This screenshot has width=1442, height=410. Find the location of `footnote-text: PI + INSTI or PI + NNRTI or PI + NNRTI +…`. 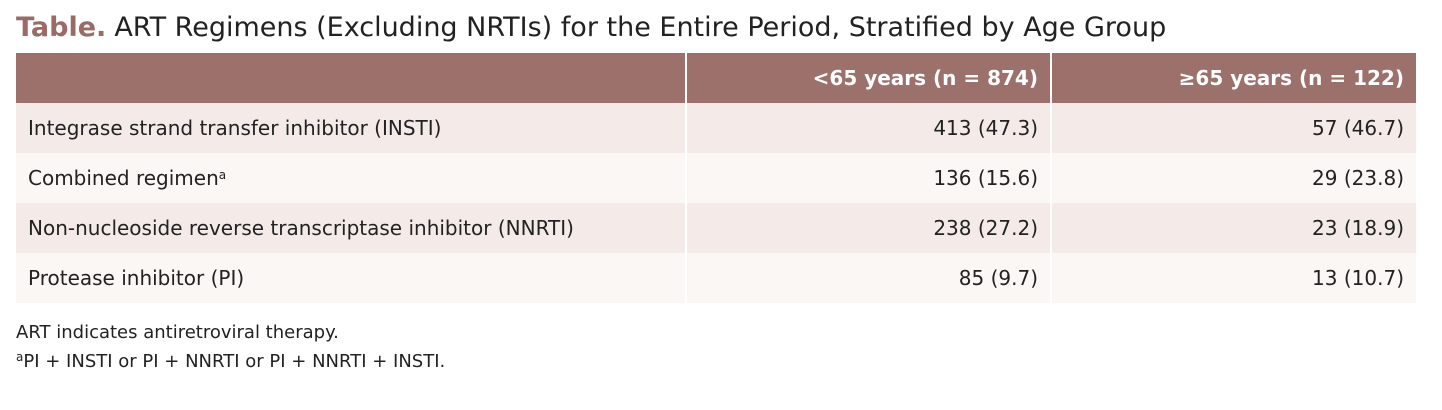

footnote-text: PI + INSTI or PI + NNRTI or PI + NNRTI +… is located at coordinates (234, 361).